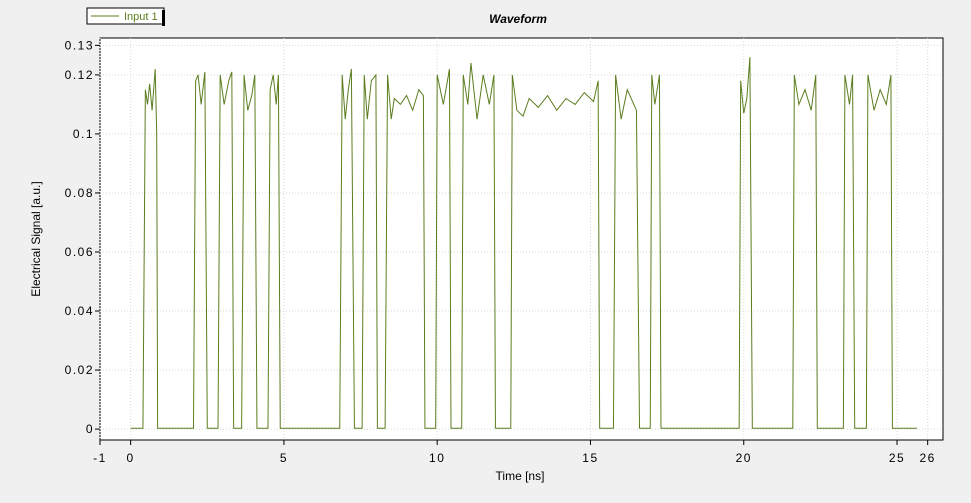  I want to click on legend-label: Input 1, so click(141, 17).